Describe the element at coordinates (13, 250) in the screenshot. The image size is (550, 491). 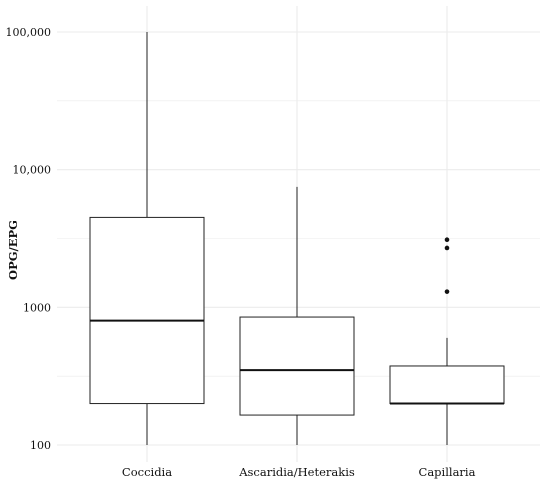
I see `y-axis-title: OPG/EPG` at that location.